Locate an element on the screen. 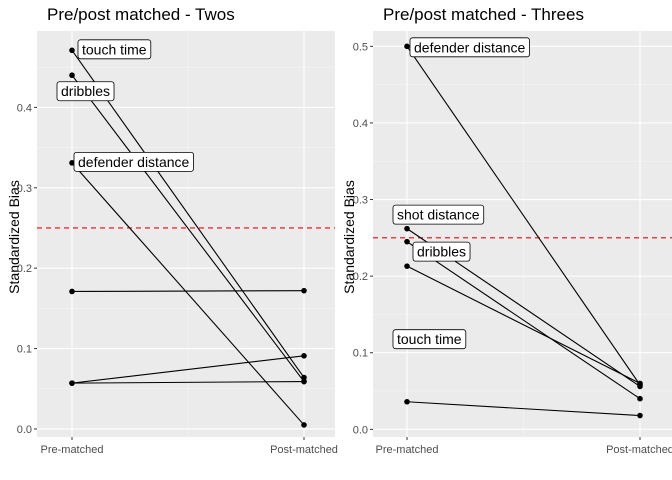 This screenshot has height=480, width=672. series-label: shot distance is located at coordinates (438, 214).